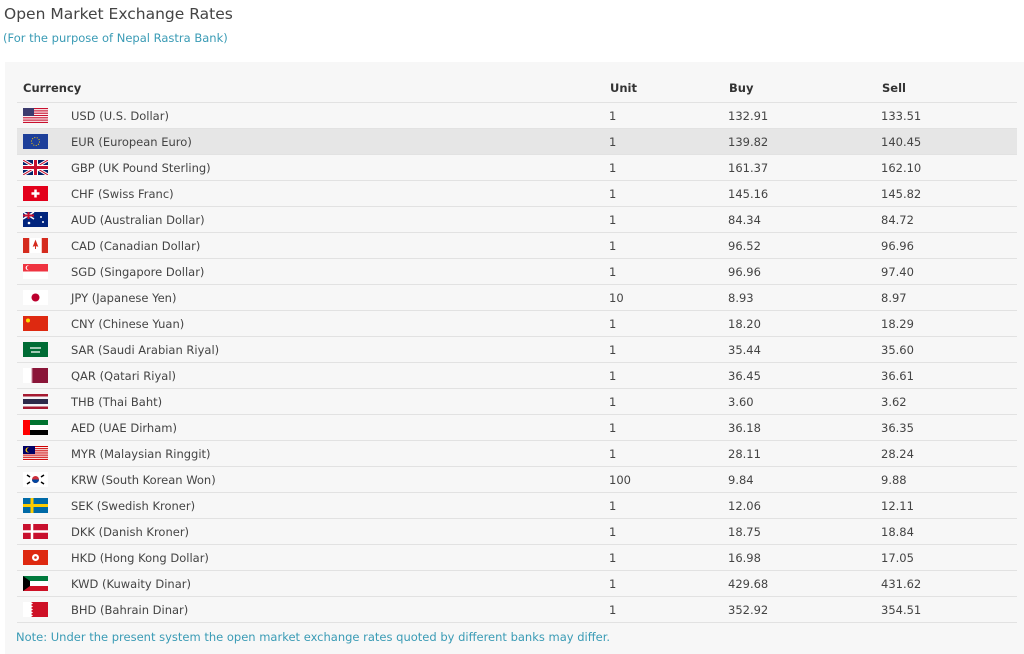 The image size is (1024, 654). Describe the element at coordinates (949, 609) in the screenshot. I see `sell-rate: 354.51` at that location.